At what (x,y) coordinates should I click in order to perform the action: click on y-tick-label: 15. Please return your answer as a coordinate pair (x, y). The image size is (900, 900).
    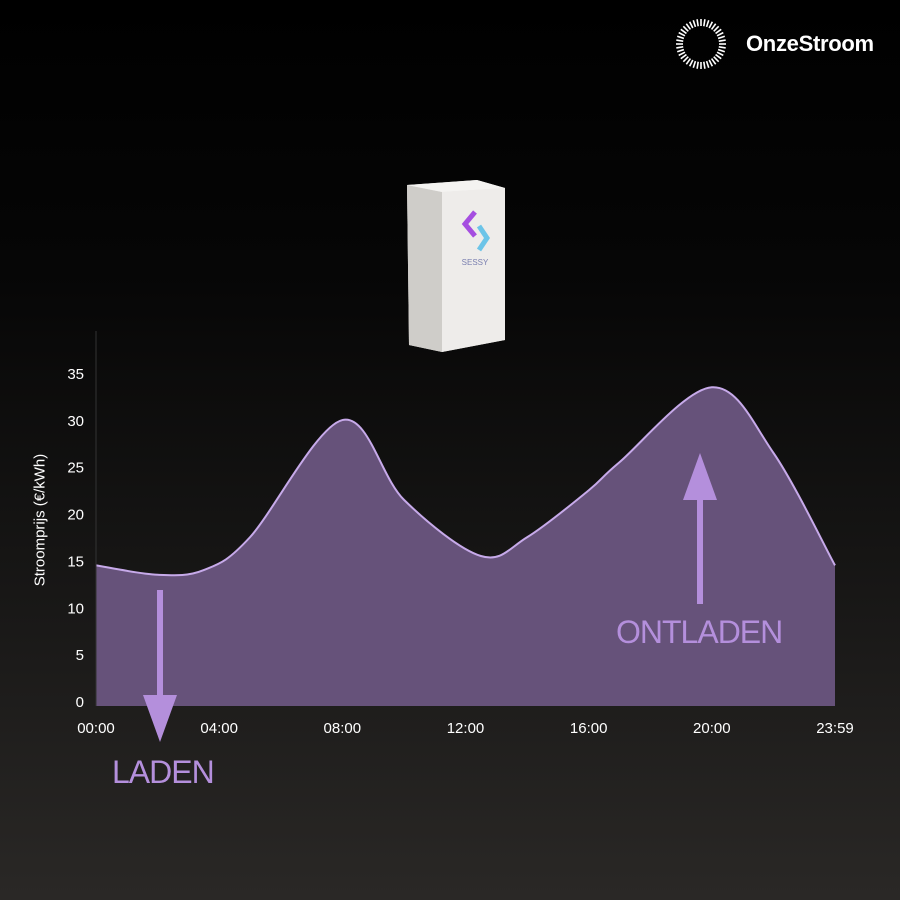
    Looking at the image, I should click on (75, 561).